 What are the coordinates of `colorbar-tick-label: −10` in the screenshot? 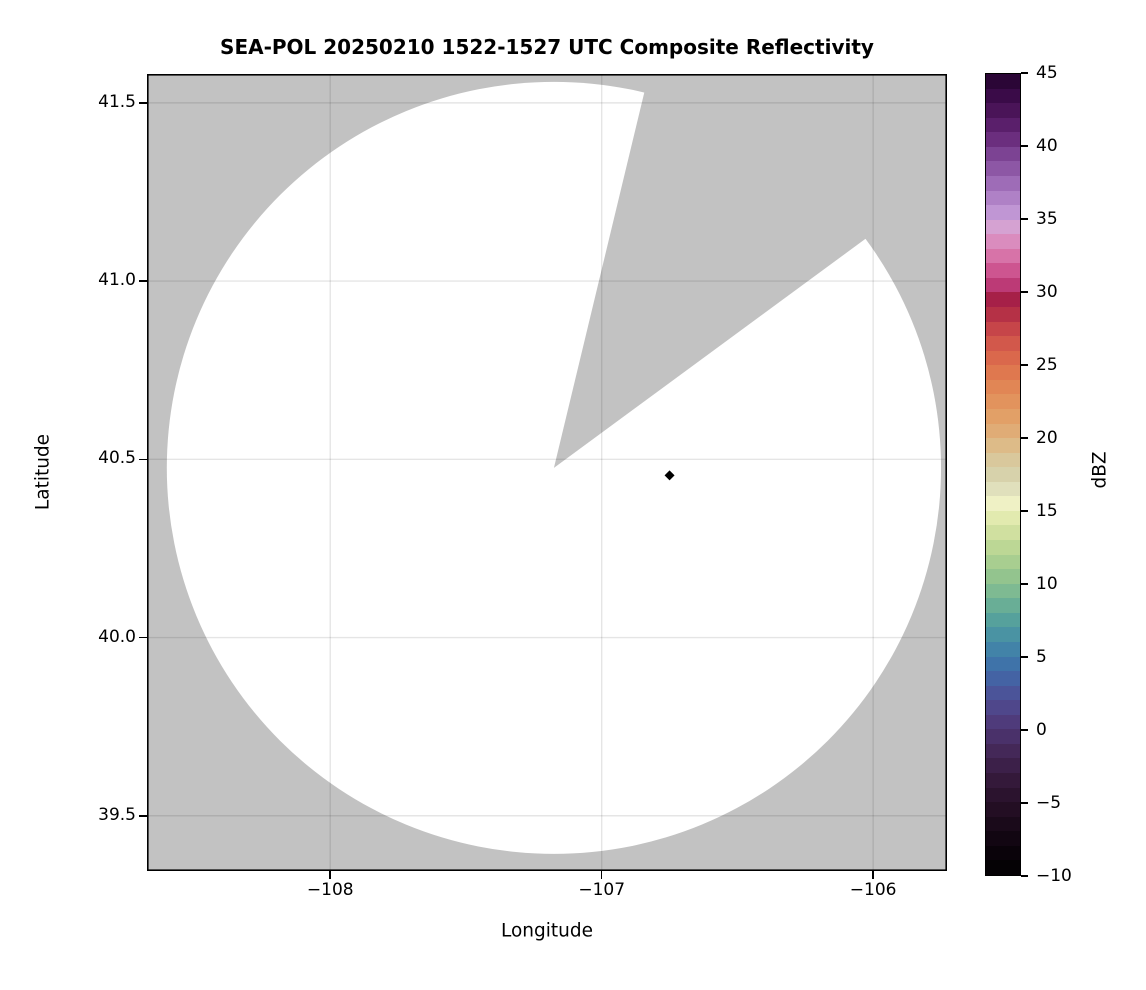 It's located at (1054, 876).